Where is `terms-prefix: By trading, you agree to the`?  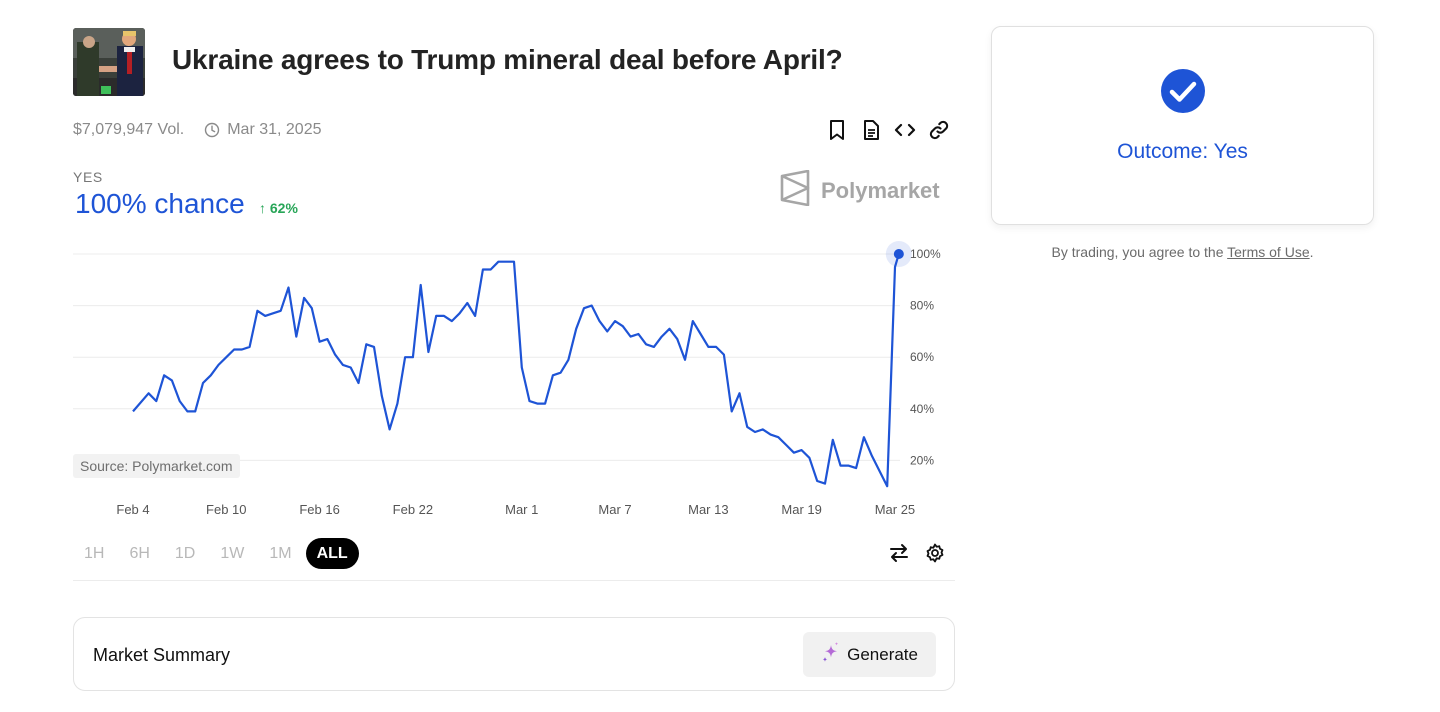 terms-prefix: By trading, you agree to the is located at coordinates (1139, 252).